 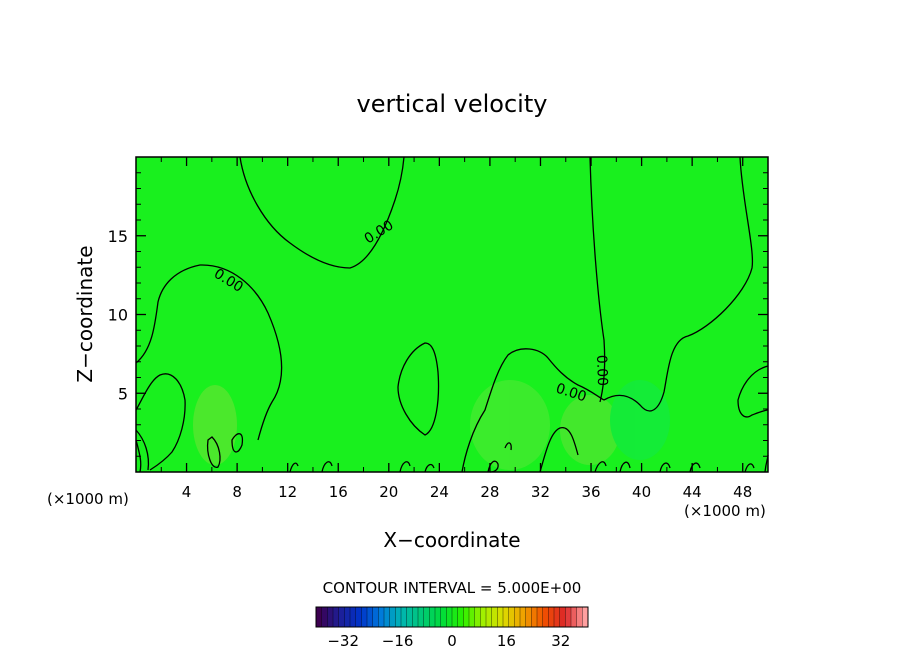 I want to click on x-tick-label: 12, so click(x=287, y=492).